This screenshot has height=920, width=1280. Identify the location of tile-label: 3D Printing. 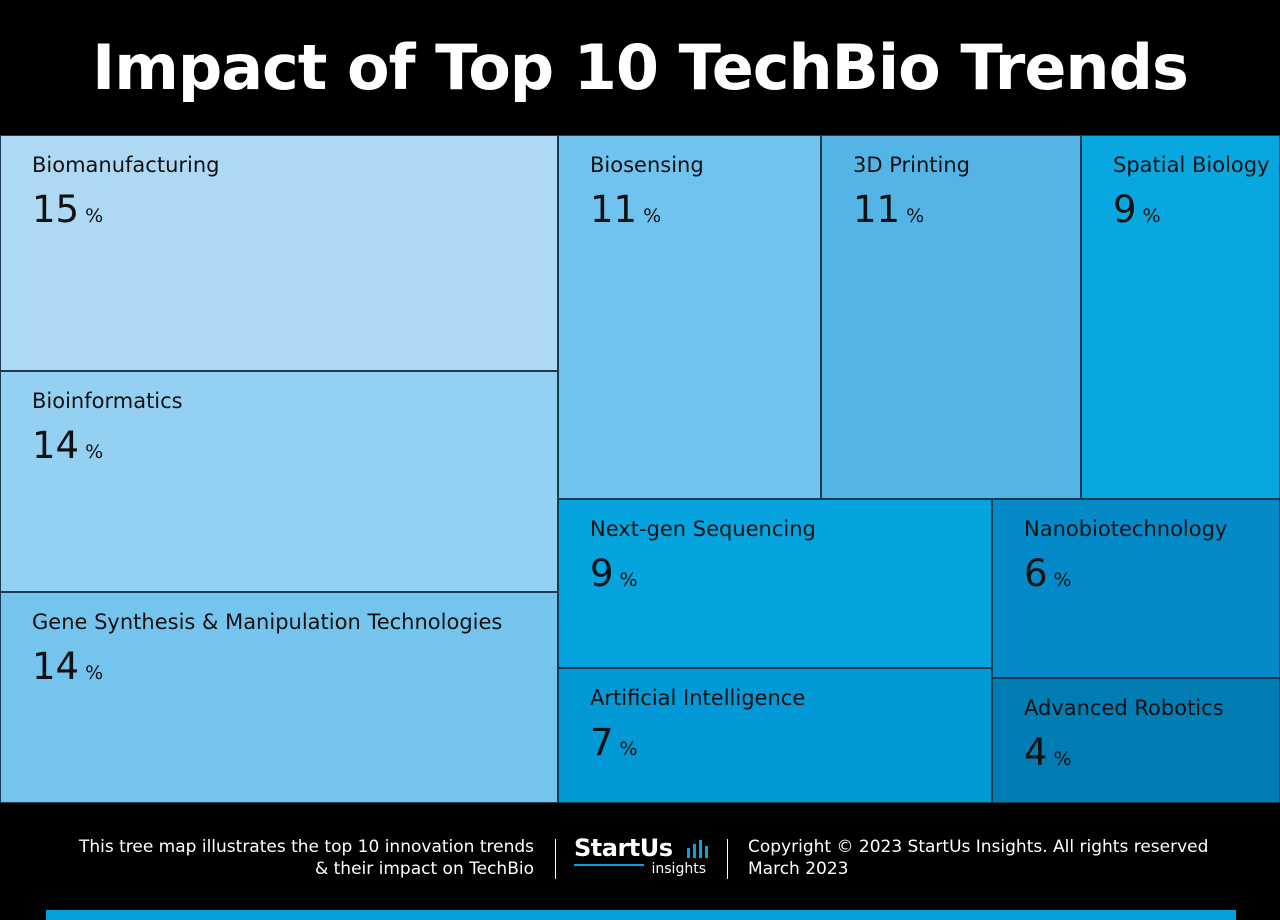
(911, 165).